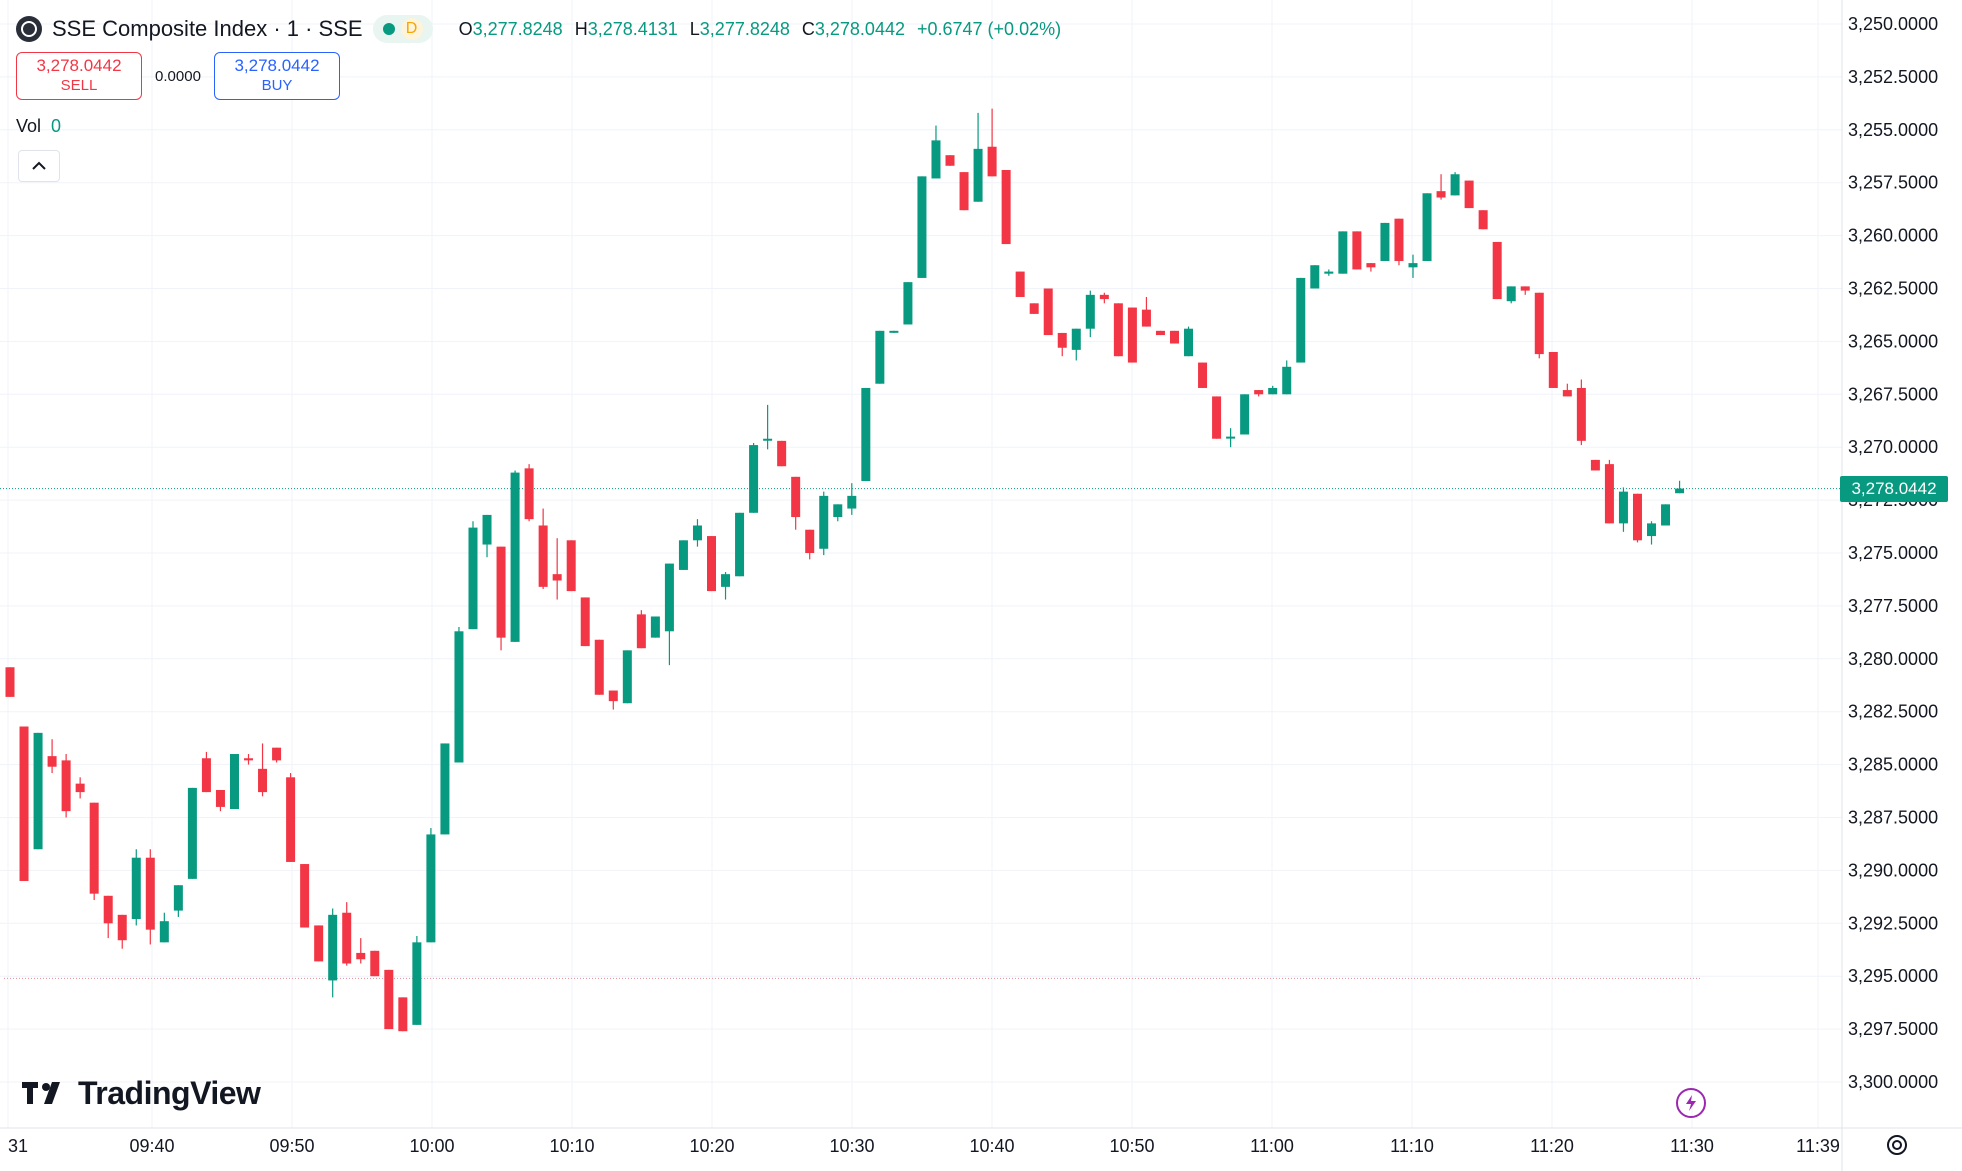 This screenshot has width=1962, height=1171. I want to click on market-status-pill: D, so click(402, 29).